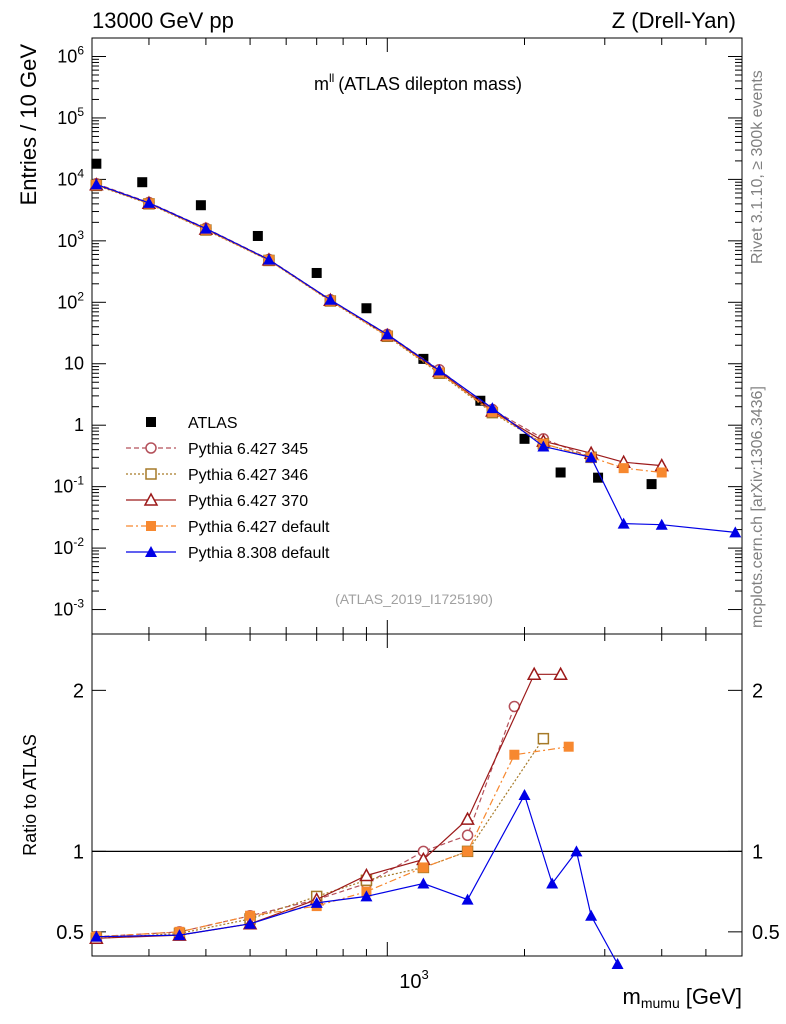 The height and width of the screenshot is (1024, 786). I want to click on mcplots-label: mcplots.cern.ch [arXiv:1306.3436], so click(757, 507).